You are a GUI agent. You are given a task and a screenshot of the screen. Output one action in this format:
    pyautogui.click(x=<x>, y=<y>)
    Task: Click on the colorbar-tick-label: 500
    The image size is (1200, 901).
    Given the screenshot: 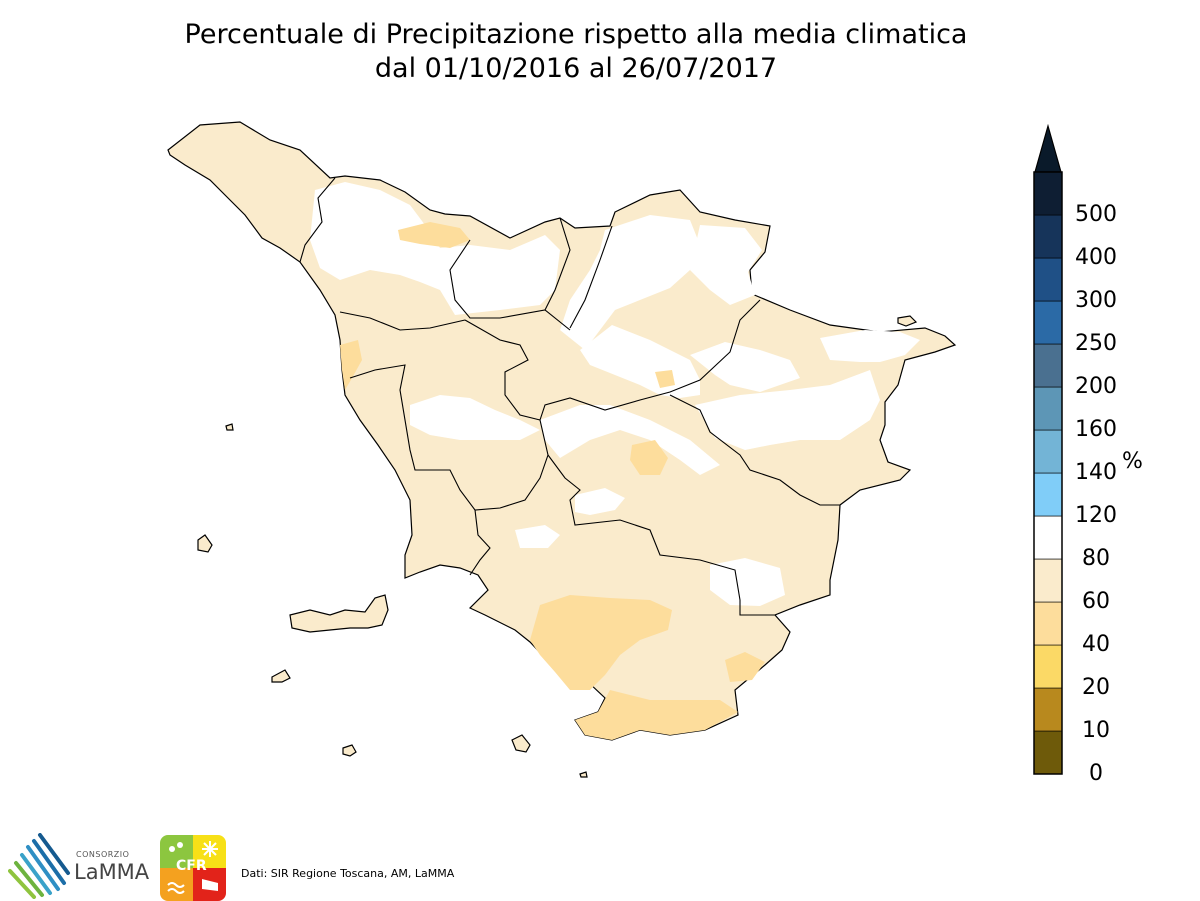 What is the action you would take?
    pyautogui.click(x=1096, y=214)
    